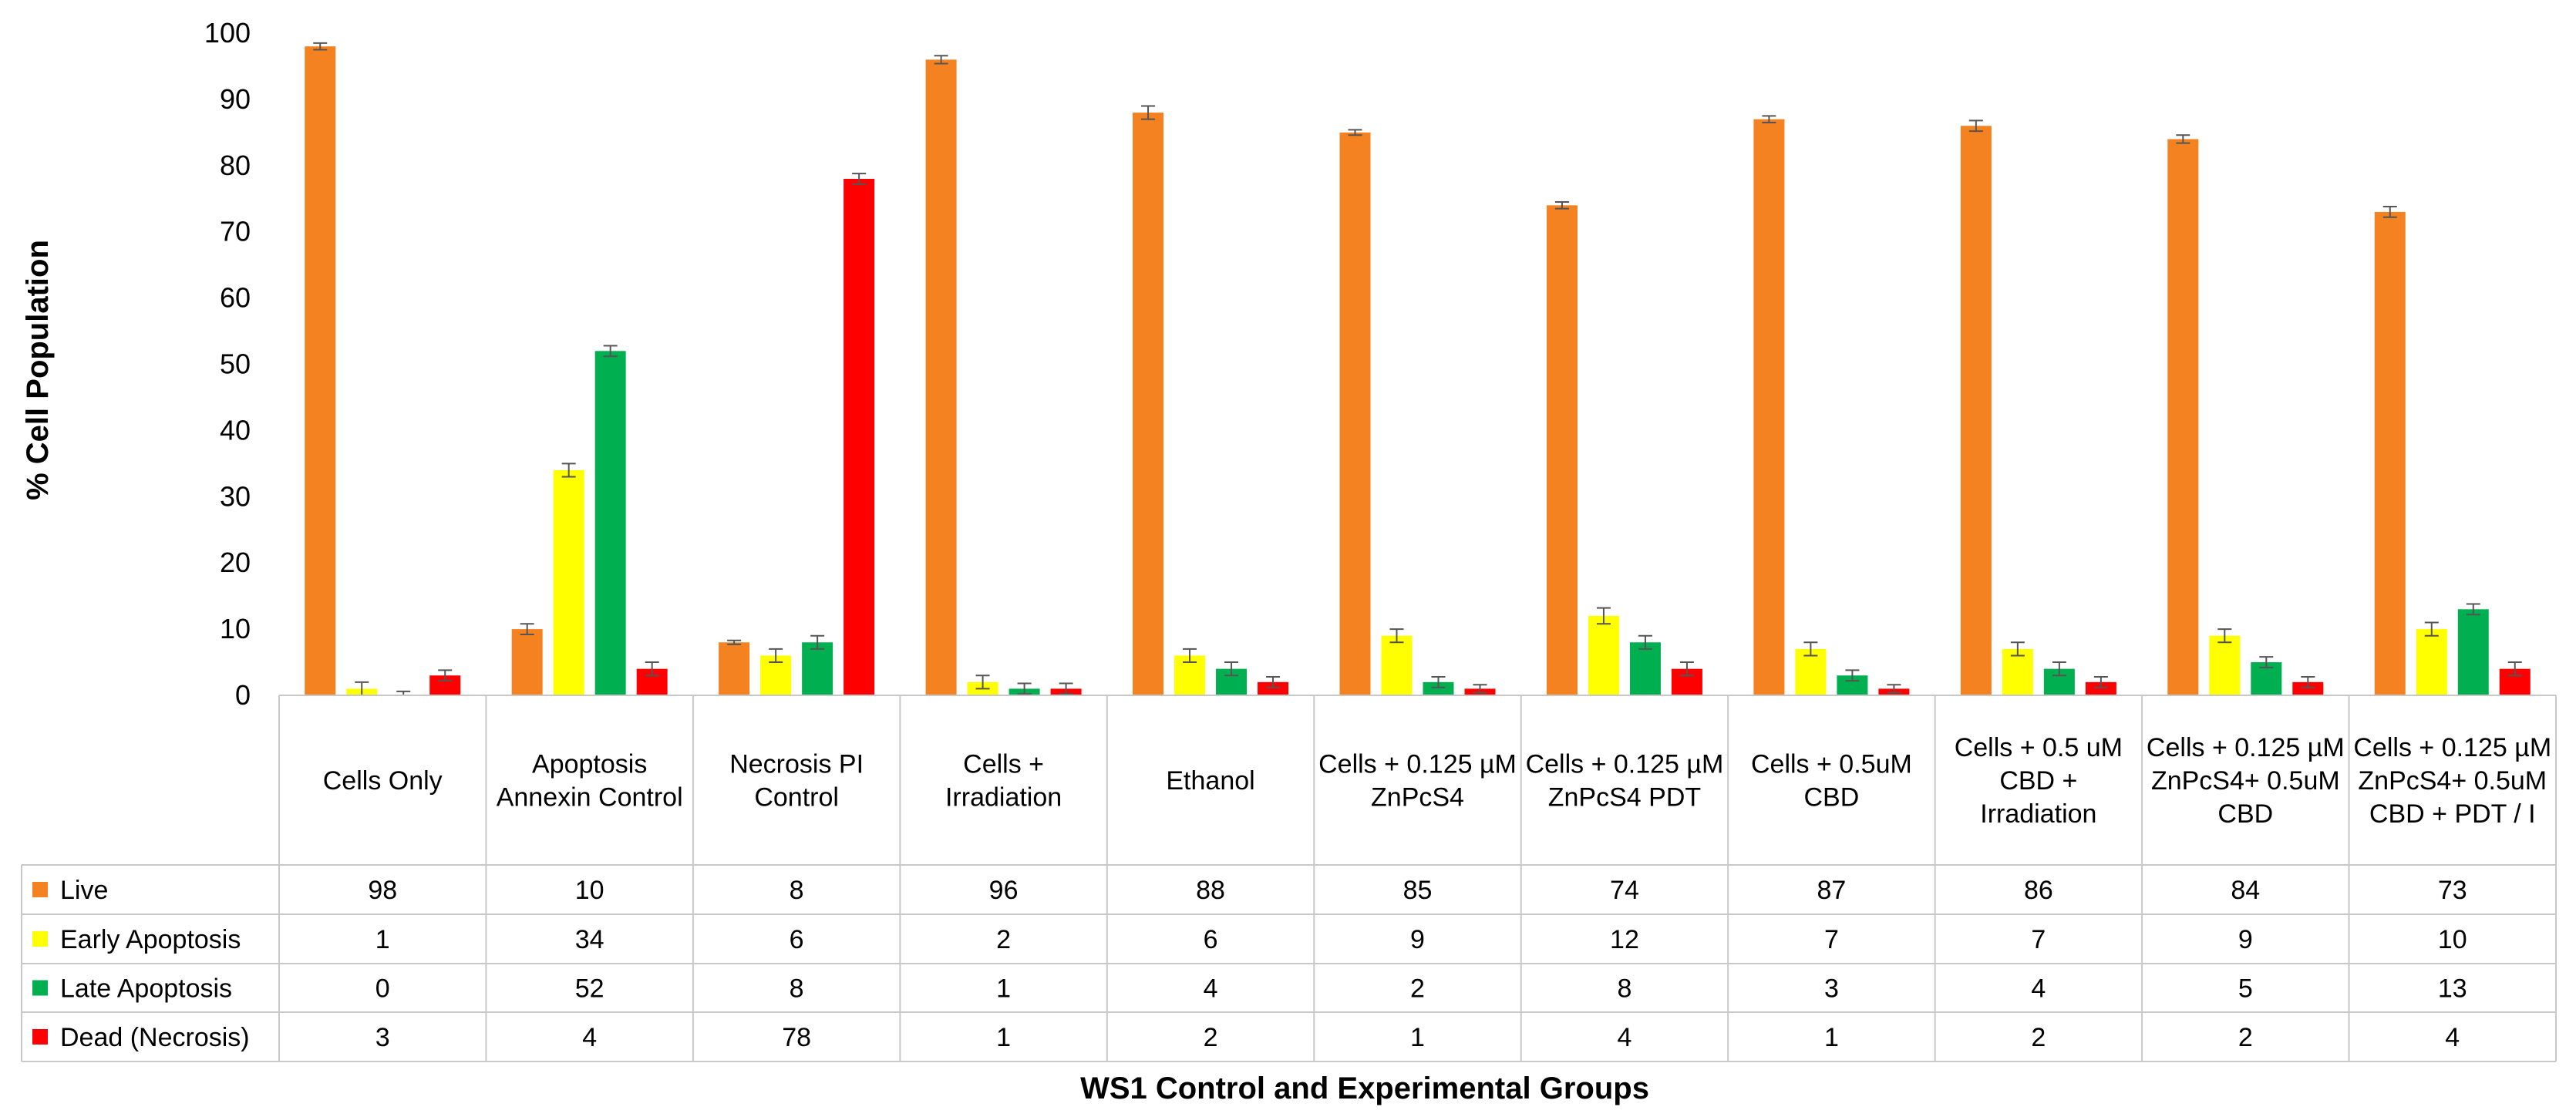  I want to click on y-tick-label: 40, so click(236, 430).